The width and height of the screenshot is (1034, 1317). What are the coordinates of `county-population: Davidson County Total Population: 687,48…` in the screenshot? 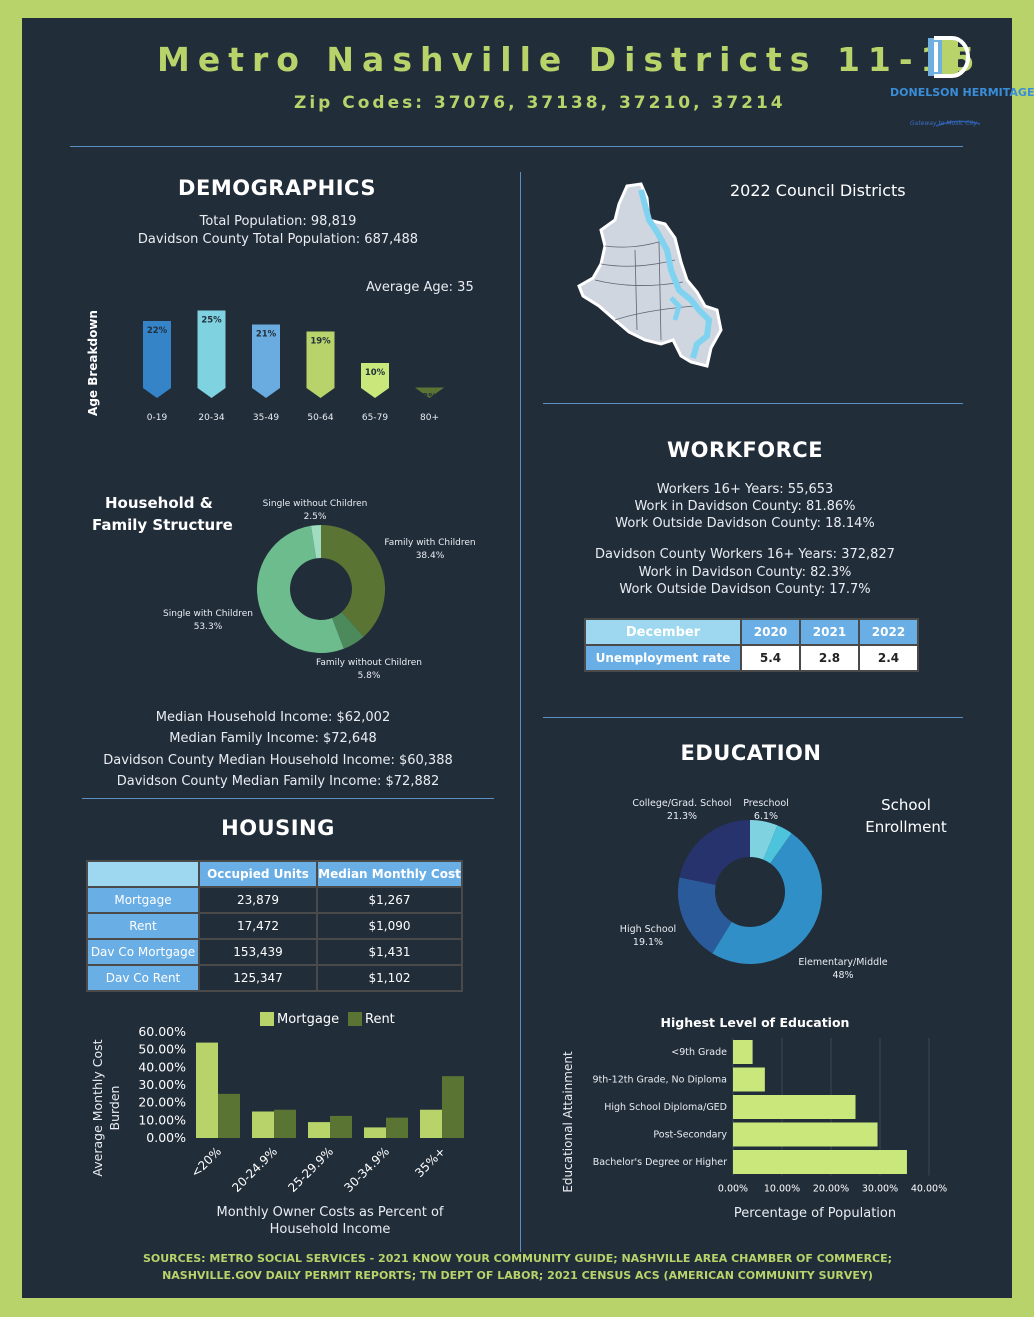 It's located at (278, 239).